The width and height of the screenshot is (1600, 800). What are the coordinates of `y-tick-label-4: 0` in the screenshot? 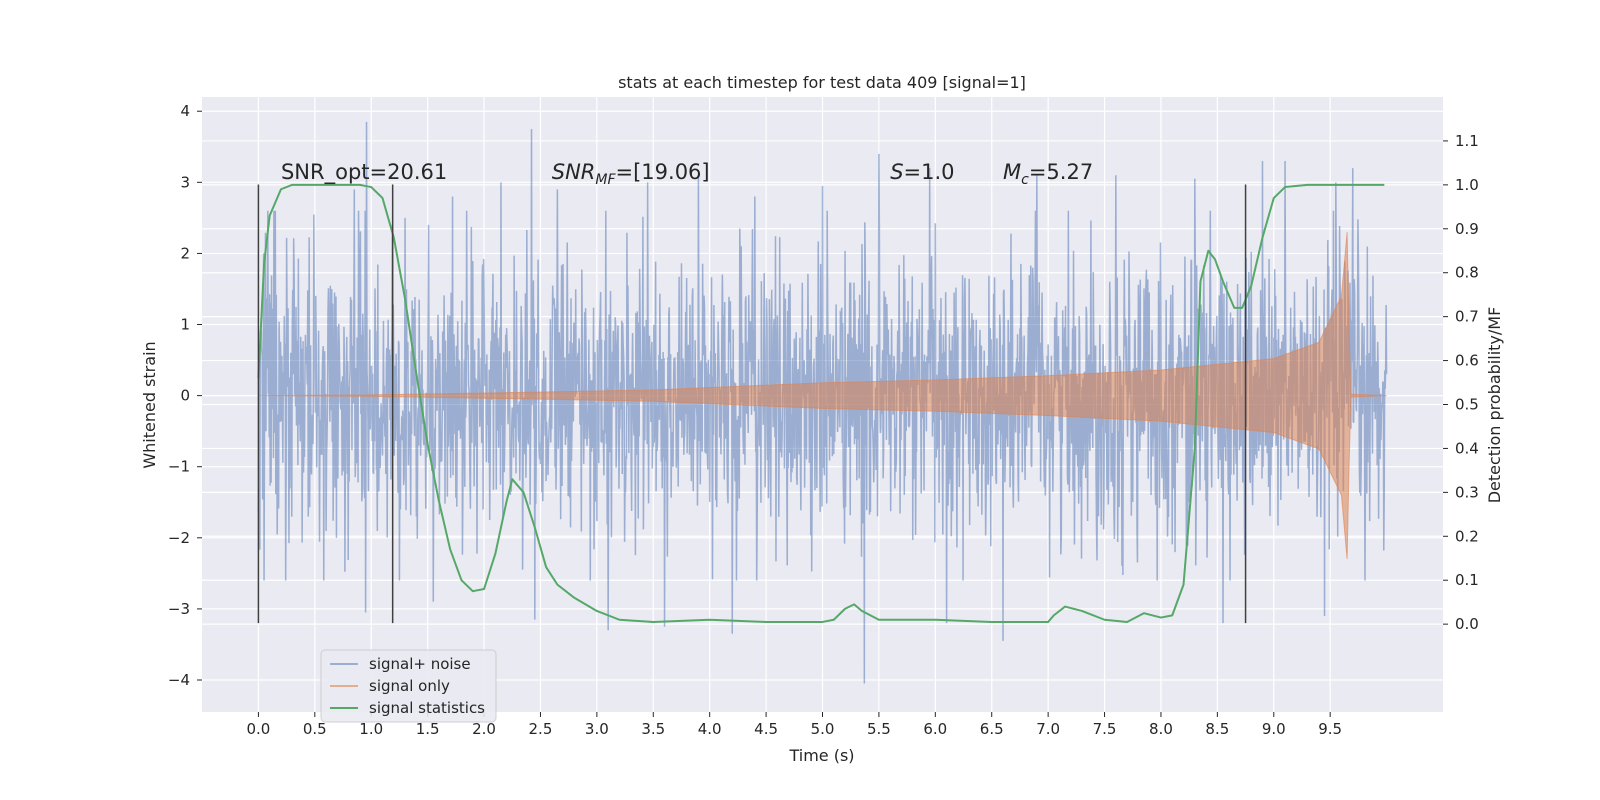 It's located at (185, 396).